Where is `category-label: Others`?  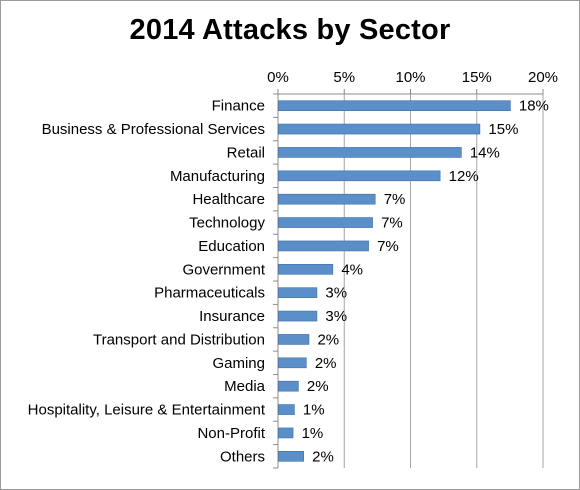
category-label: Others is located at coordinates (242, 456).